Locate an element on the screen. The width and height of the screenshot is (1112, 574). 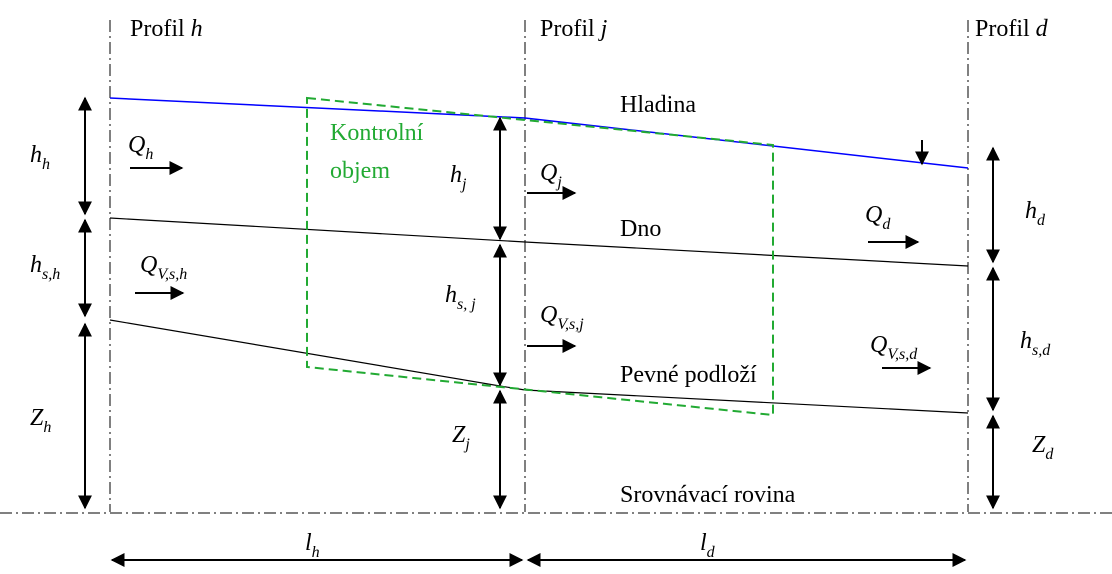
flow-symbol: Qd is located at coordinates (878, 217).